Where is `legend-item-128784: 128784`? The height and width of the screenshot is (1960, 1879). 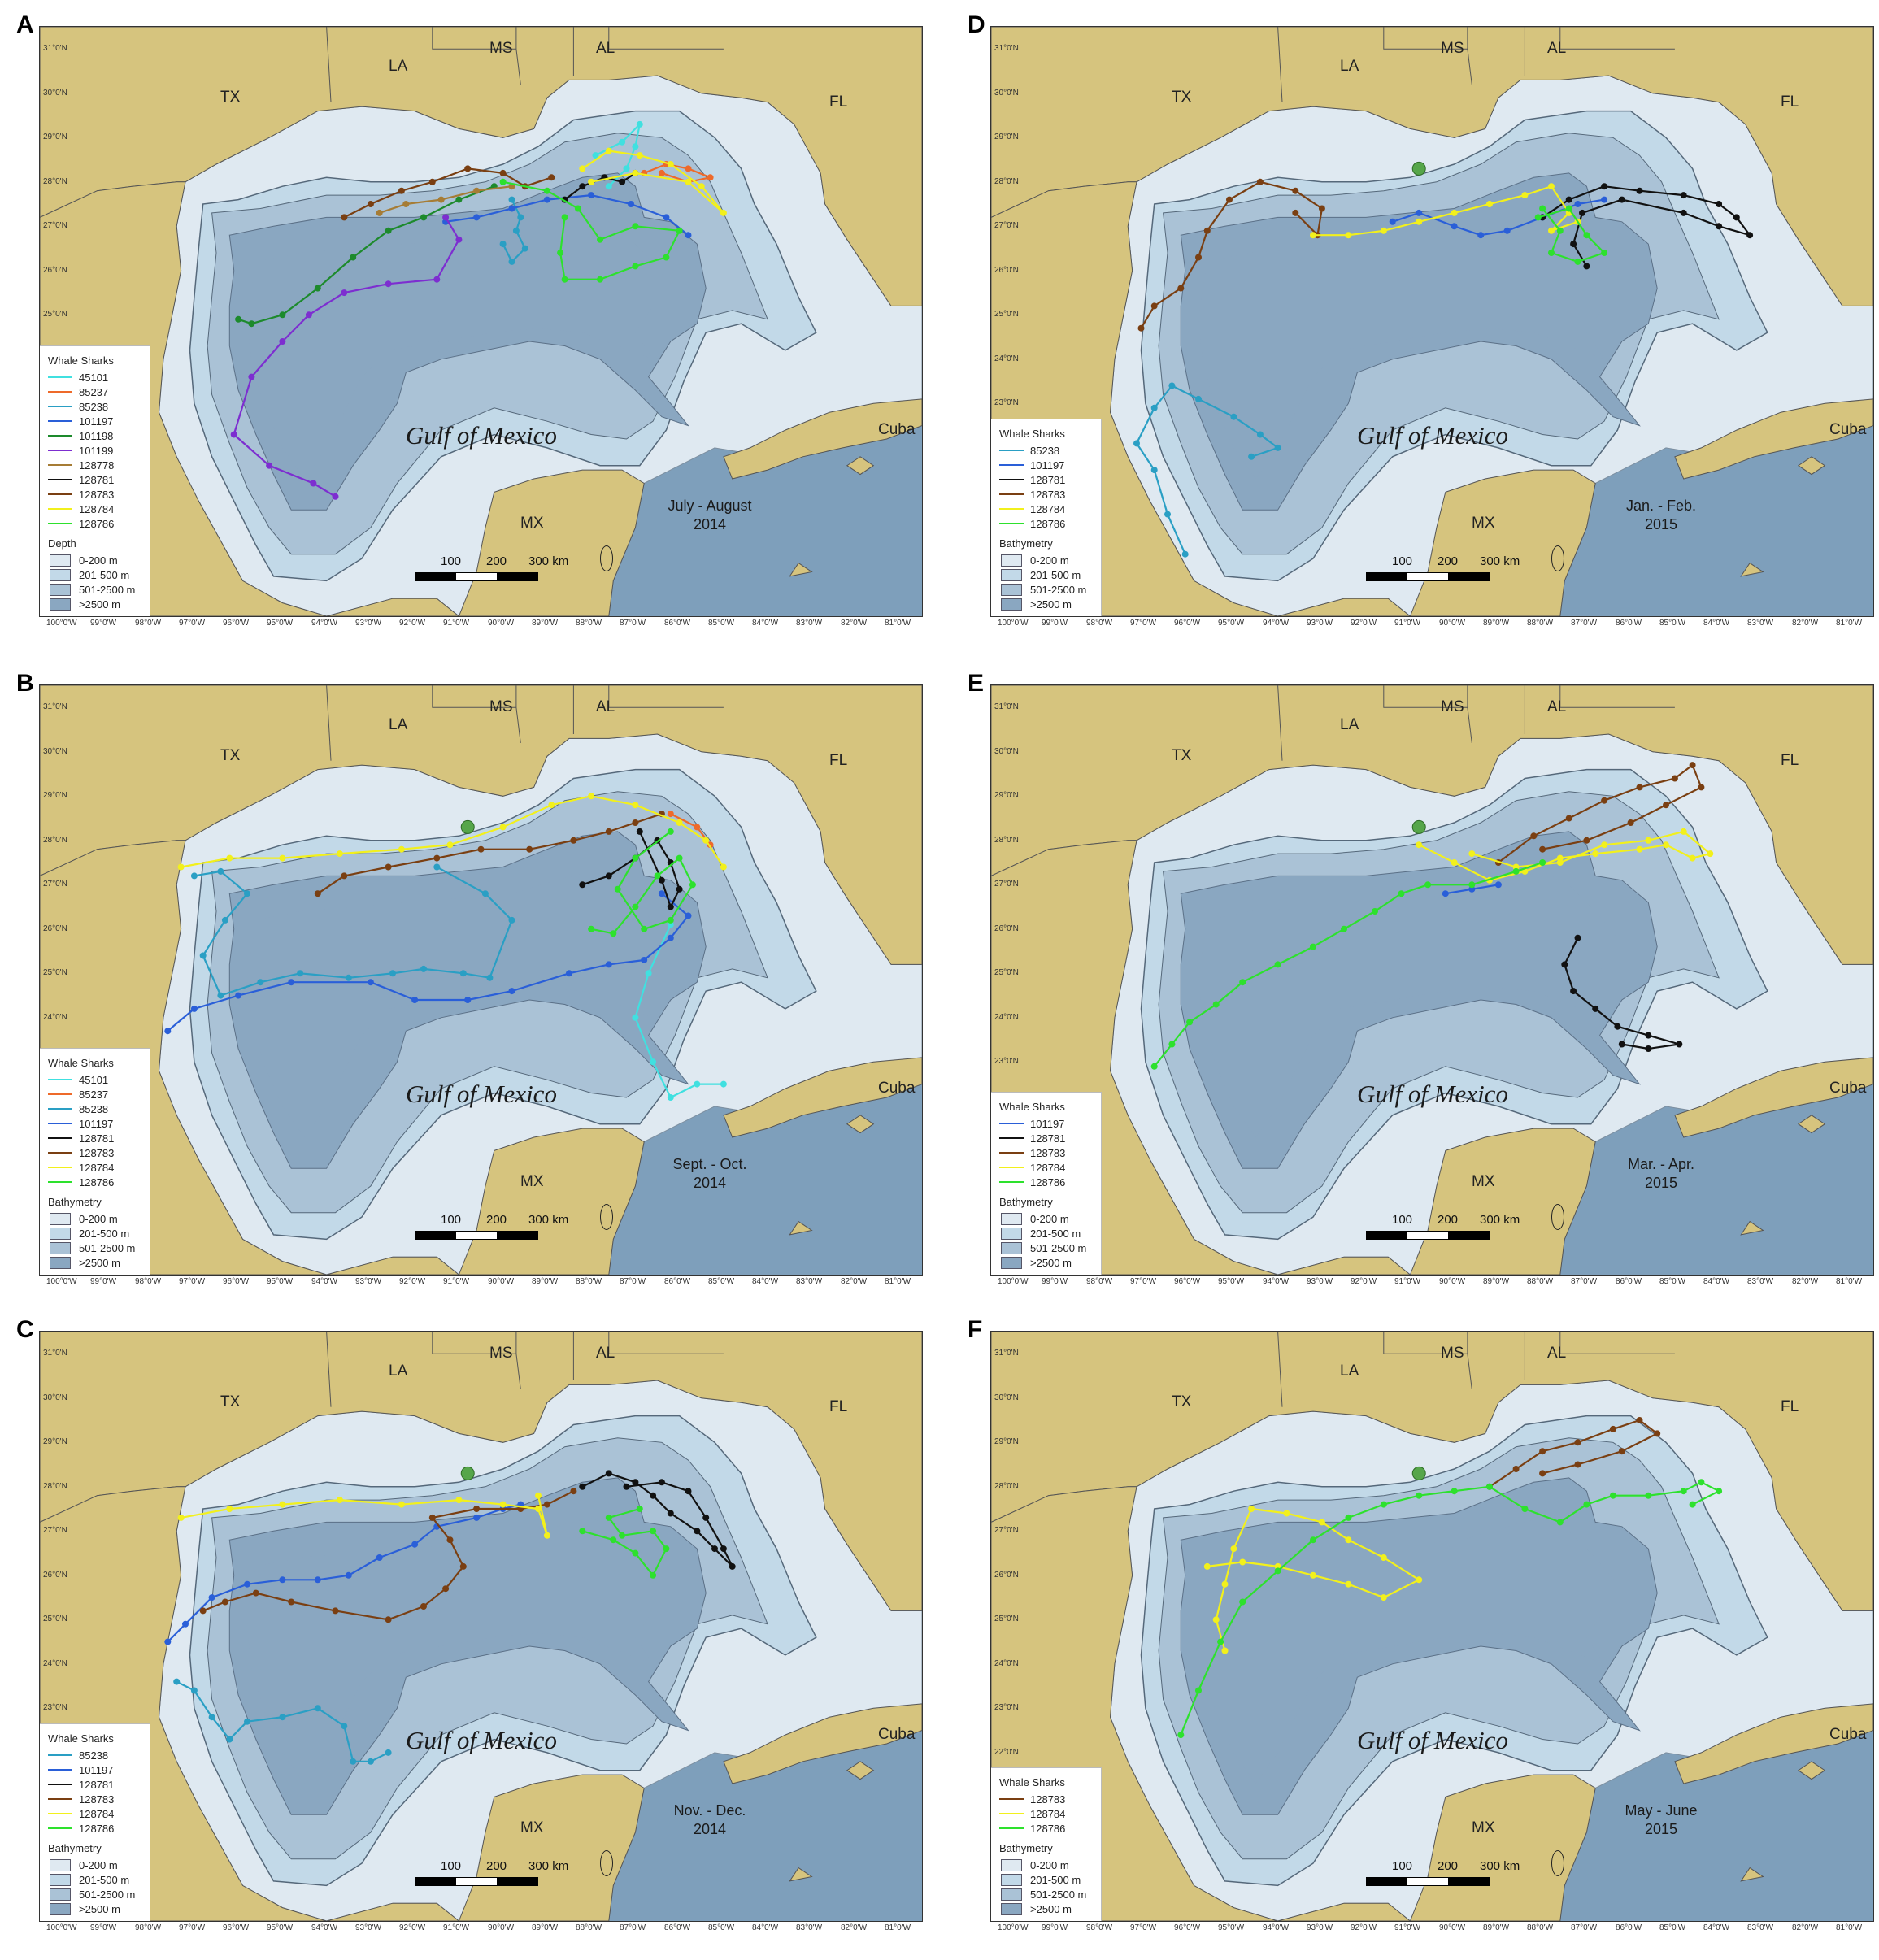 legend-item-128784: 128784 is located at coordinates (1046, 509).